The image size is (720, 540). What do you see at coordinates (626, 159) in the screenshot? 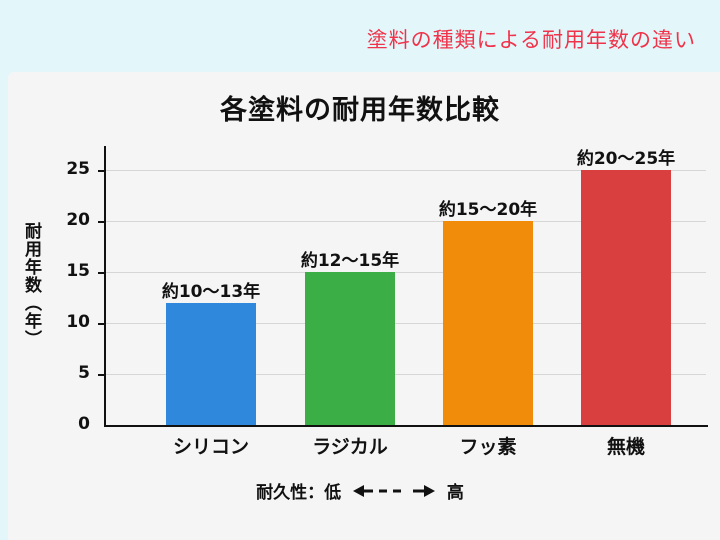
I see `bar-label-inorganic: 約20〜25年` at bounding box center [626, 159].